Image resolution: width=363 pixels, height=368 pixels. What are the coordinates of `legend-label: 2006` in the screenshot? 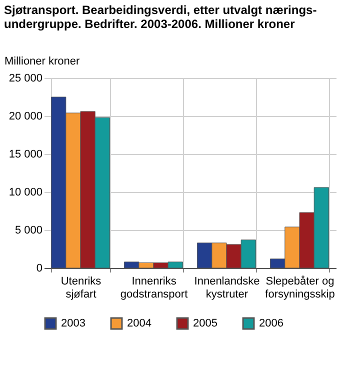 It's located at (271, 324).